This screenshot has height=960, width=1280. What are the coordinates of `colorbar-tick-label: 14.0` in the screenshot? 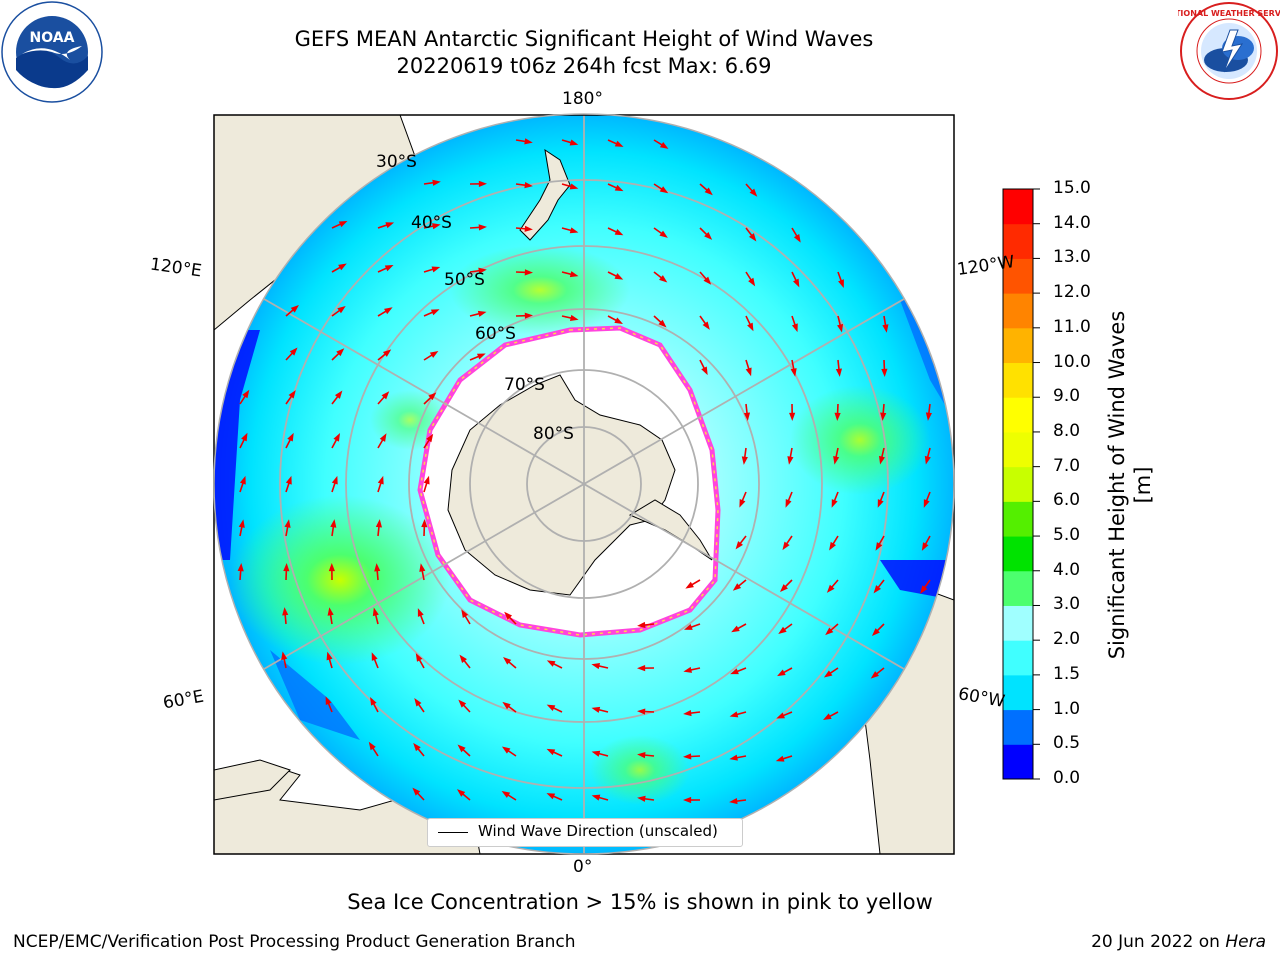 It's located at (1072, 222).